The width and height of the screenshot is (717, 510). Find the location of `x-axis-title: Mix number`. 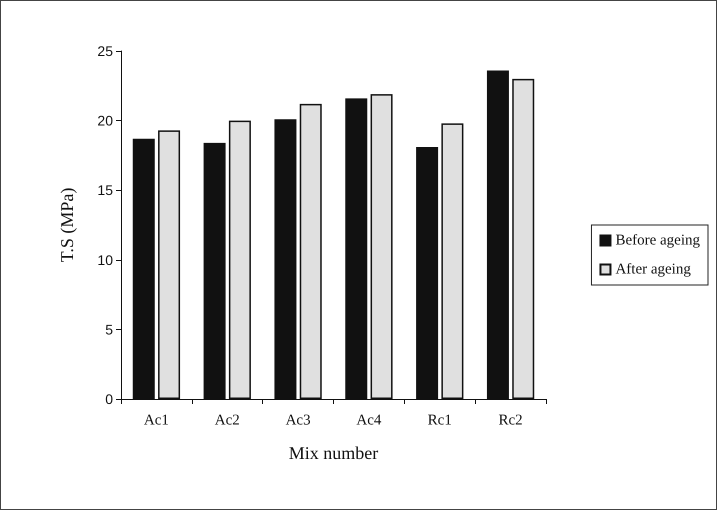

x-axis-title: Mix number is located at coordinates (333, 453).